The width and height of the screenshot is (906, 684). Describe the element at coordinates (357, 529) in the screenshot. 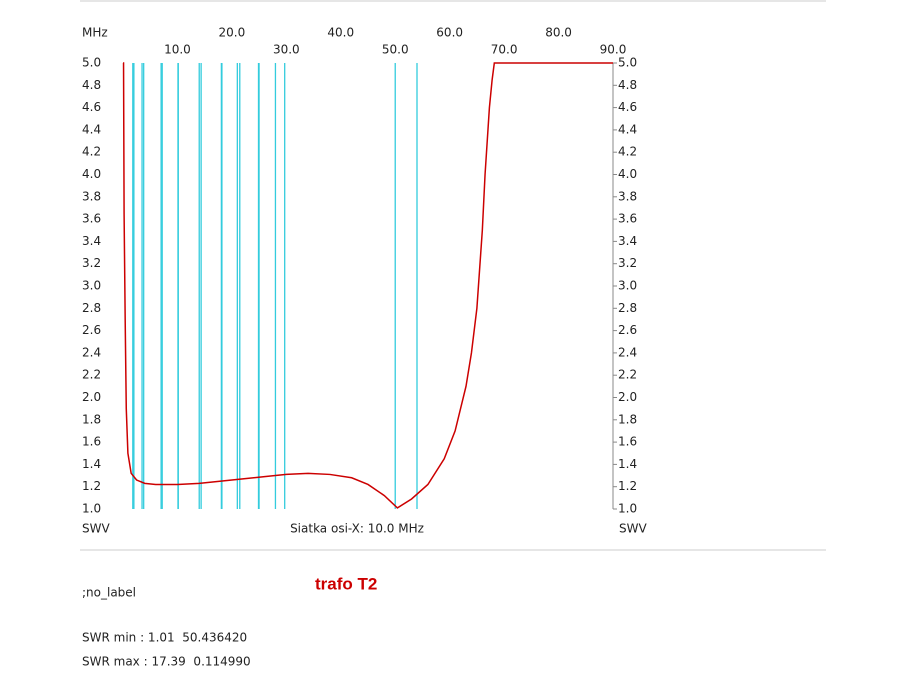

I see `grid-note: Siatka osi-X: 10.0 MHz` at that location.